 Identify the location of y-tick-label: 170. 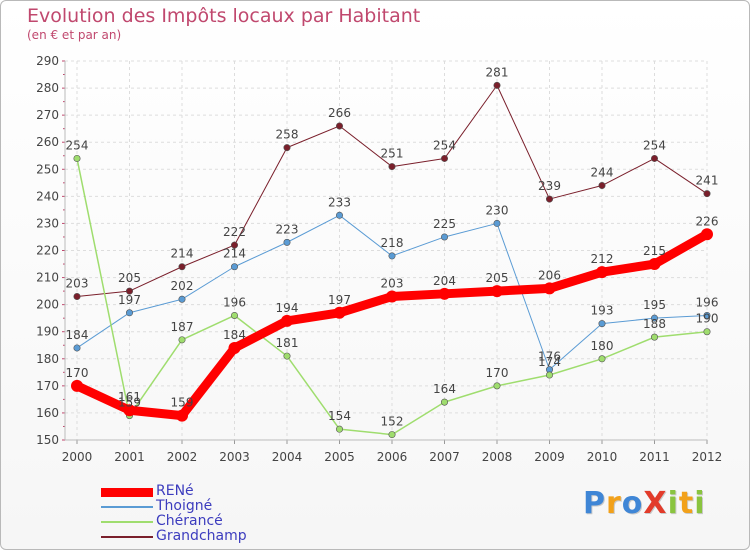
(47, 386).